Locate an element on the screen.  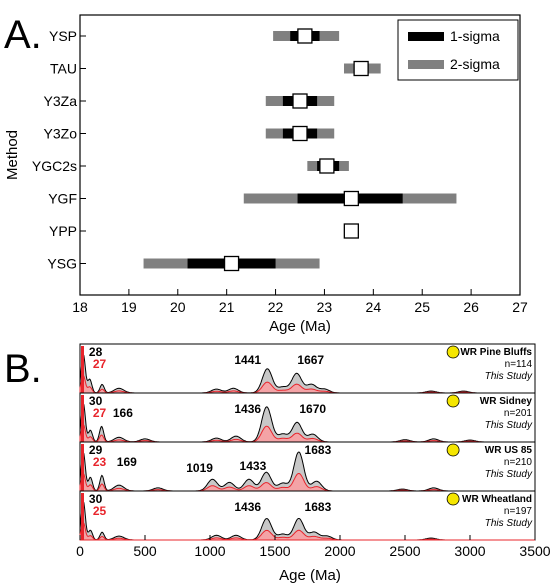
peak-label: 1667 is located at coordinates (310, 360).